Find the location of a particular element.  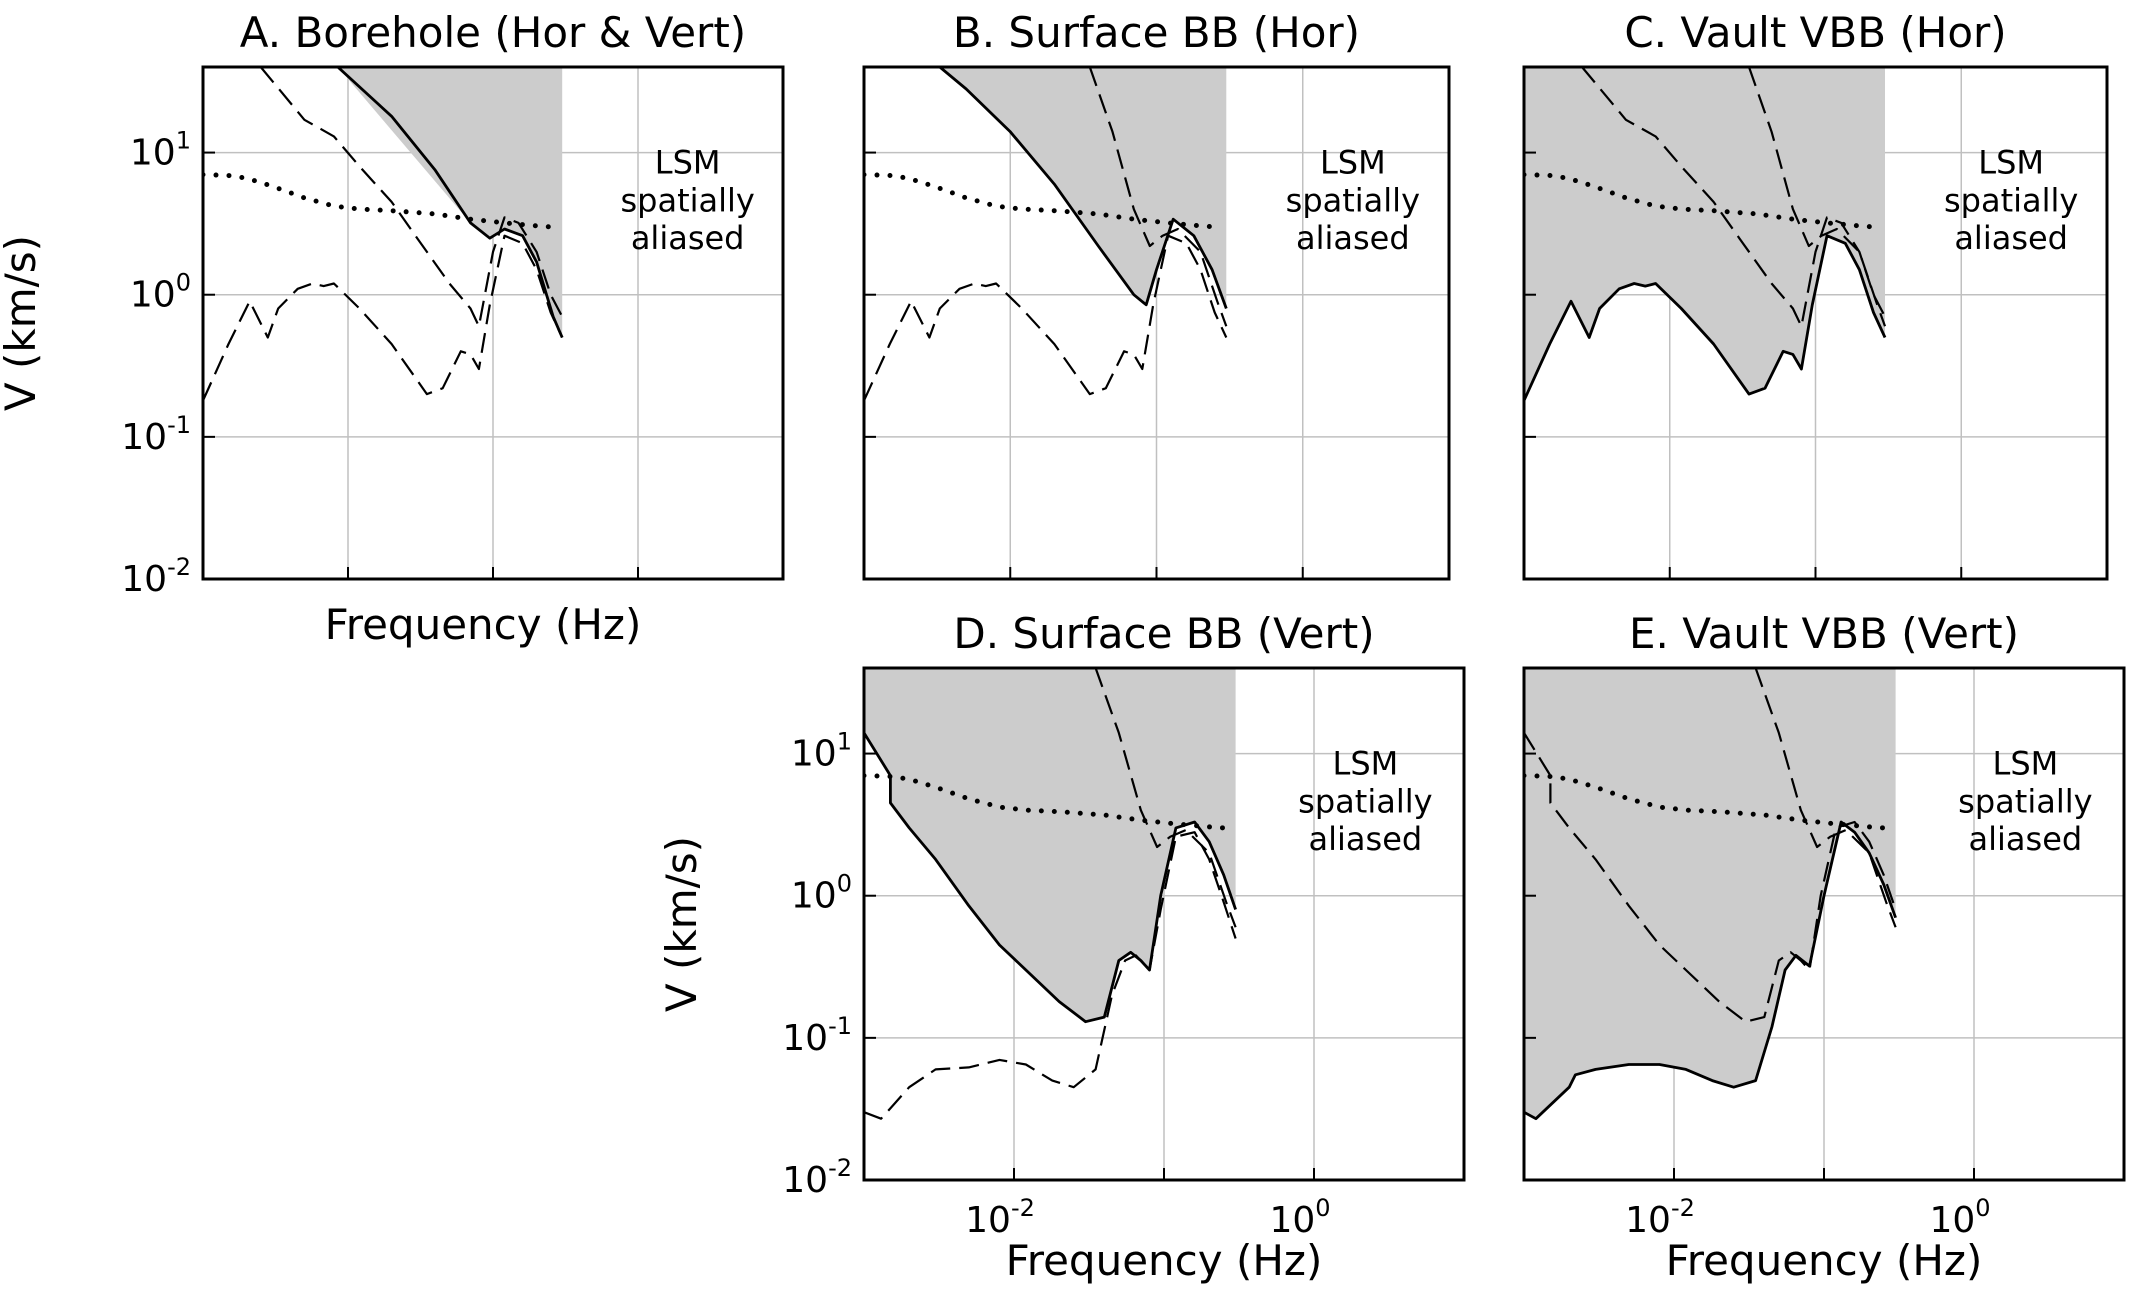

aliased-region-c is located at coordinates (1704, 234).